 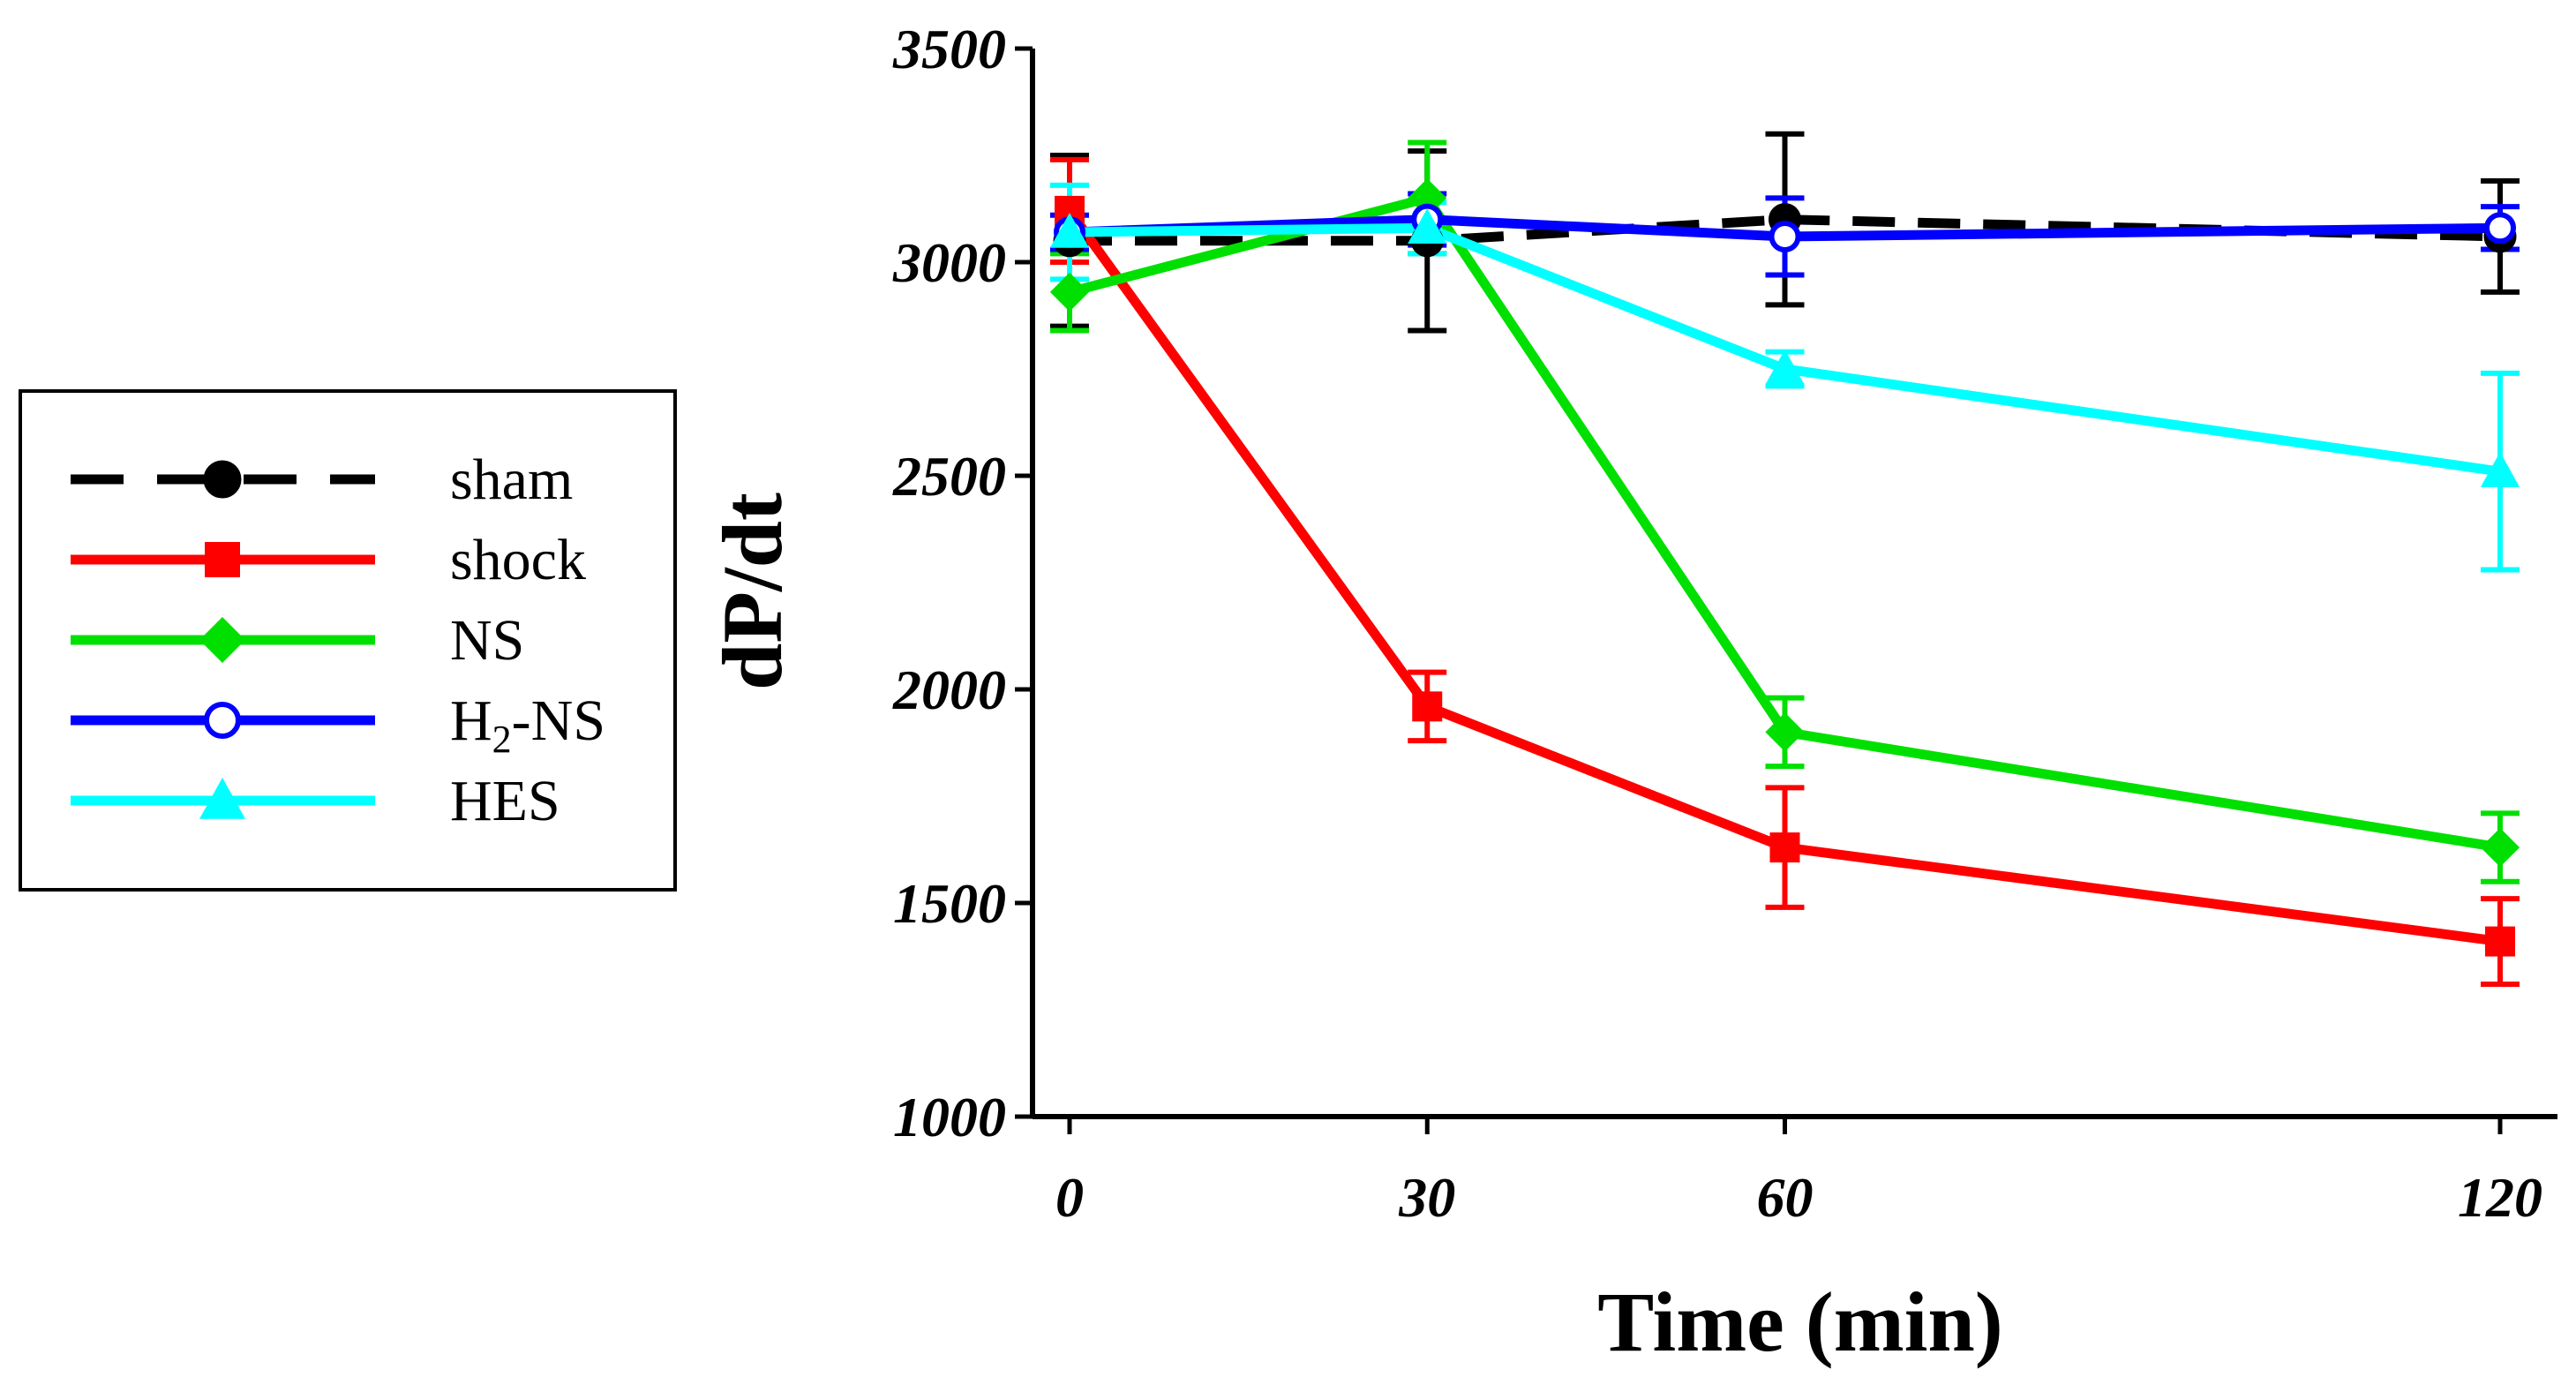 I want to click on x-tick-label-120: 120, so click(x=2500, y=1197).